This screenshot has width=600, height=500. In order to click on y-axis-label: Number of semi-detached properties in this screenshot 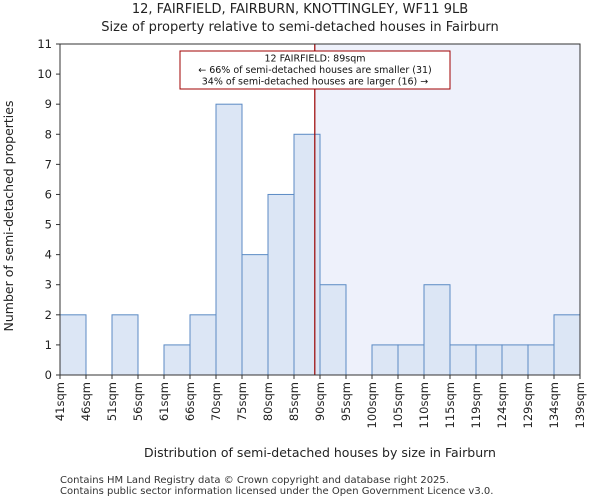, I will do `click(8, 216)`.